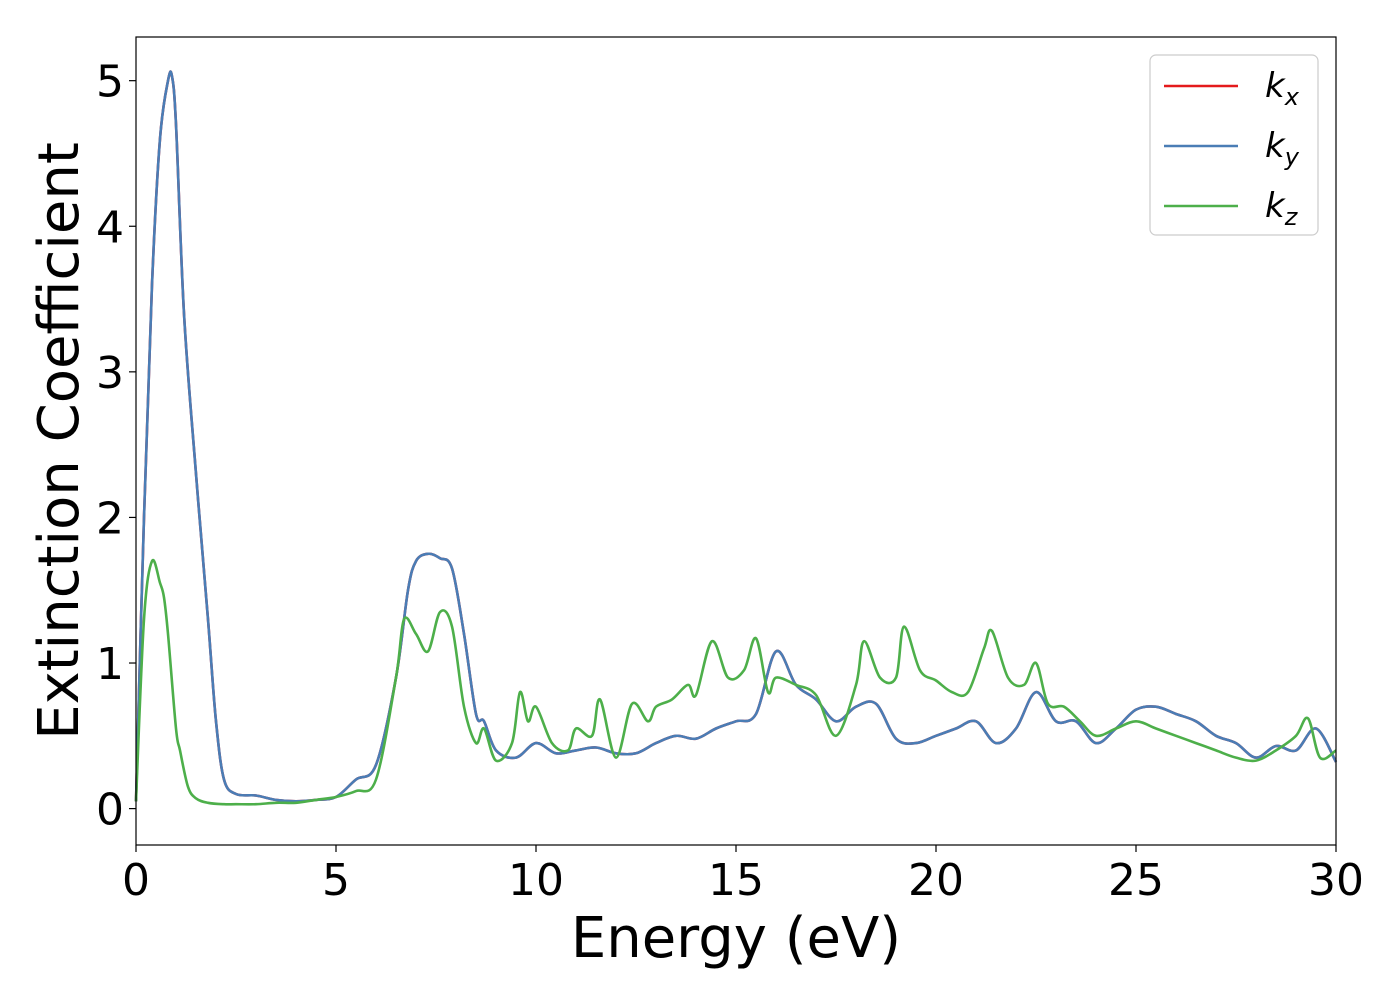 The width and height of the screenshot is (1400, 1000). What do you see at coordinates (110, 518) in the screenshot?
I see `y-tick-label: 2` at bounding box center [110, 518].